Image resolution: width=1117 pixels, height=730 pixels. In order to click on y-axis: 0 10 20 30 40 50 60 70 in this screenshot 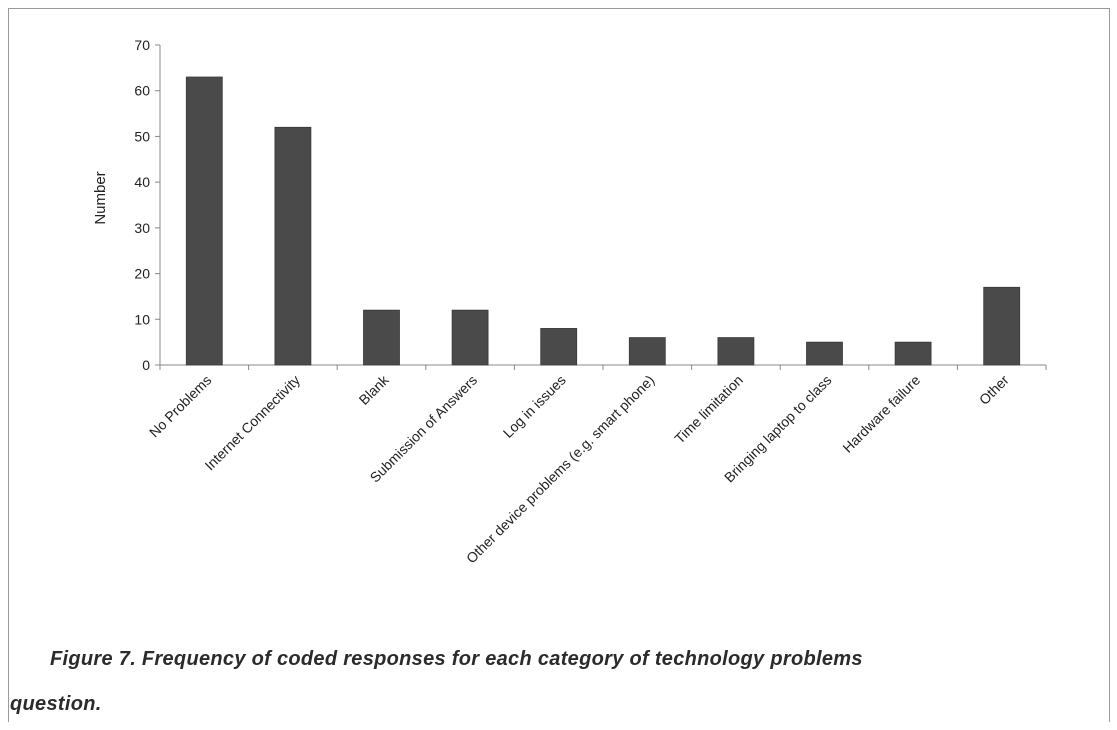, I will do `click(147, 205)`.